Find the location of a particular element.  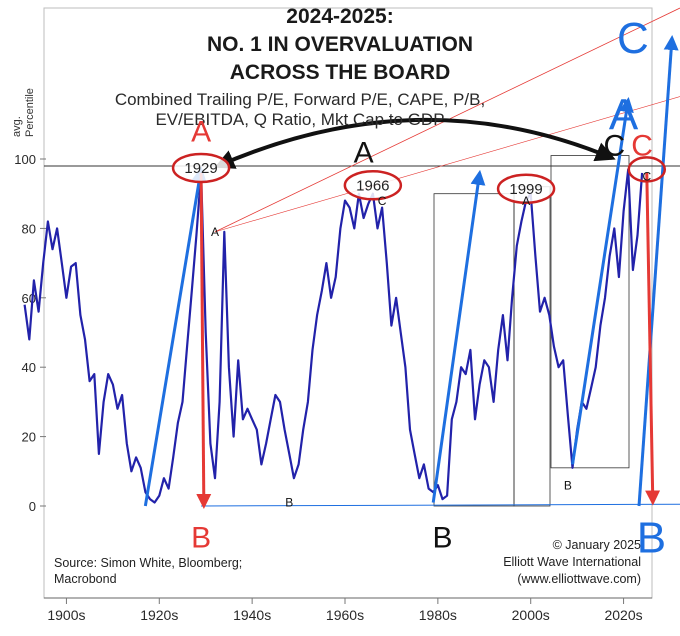

blue-up-arrow-1920s is located at coordinates (175, 336).